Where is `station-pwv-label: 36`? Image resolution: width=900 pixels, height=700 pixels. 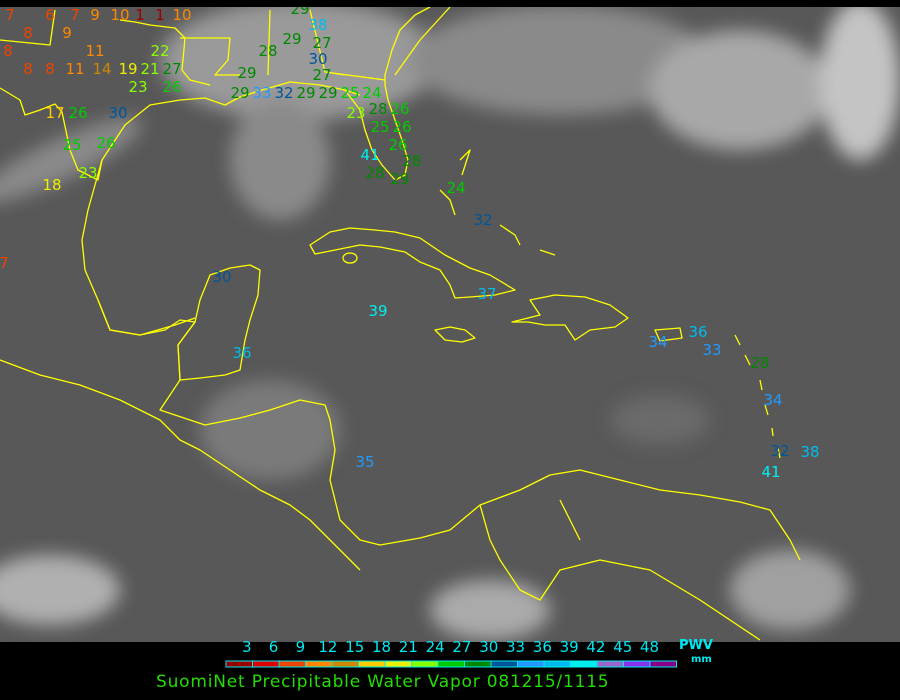
station-pwv-label: 36 is located at coordinates (697, 332).